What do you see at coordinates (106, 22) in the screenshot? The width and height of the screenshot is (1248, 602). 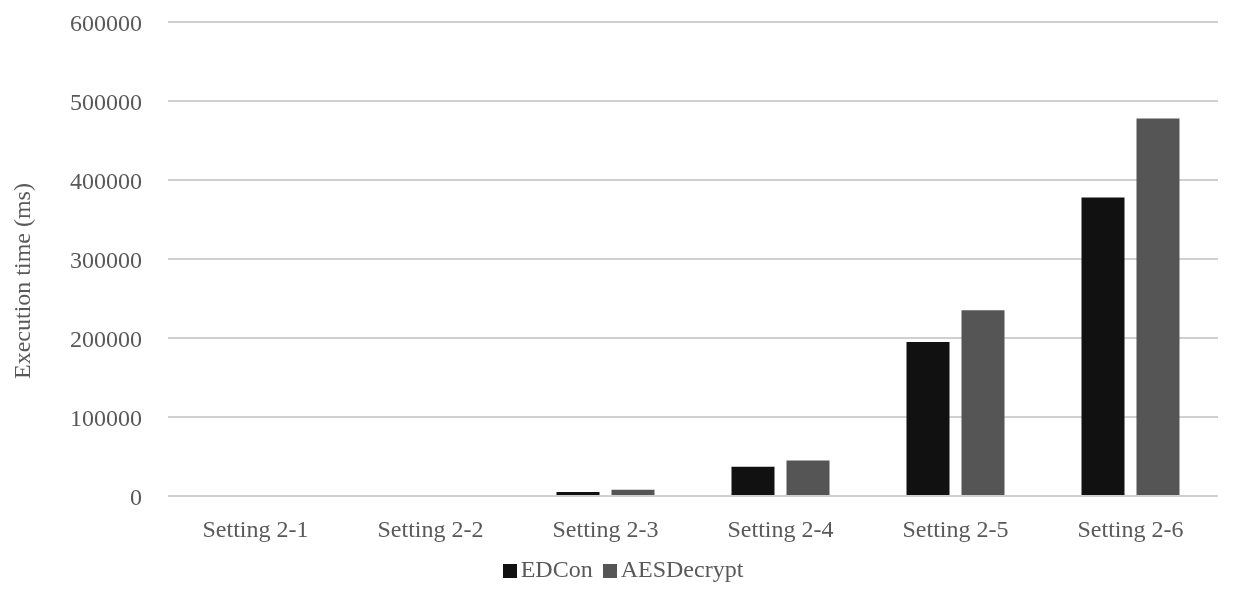 I see `y-tick-label: 600000` at bounding box center [106, 22].